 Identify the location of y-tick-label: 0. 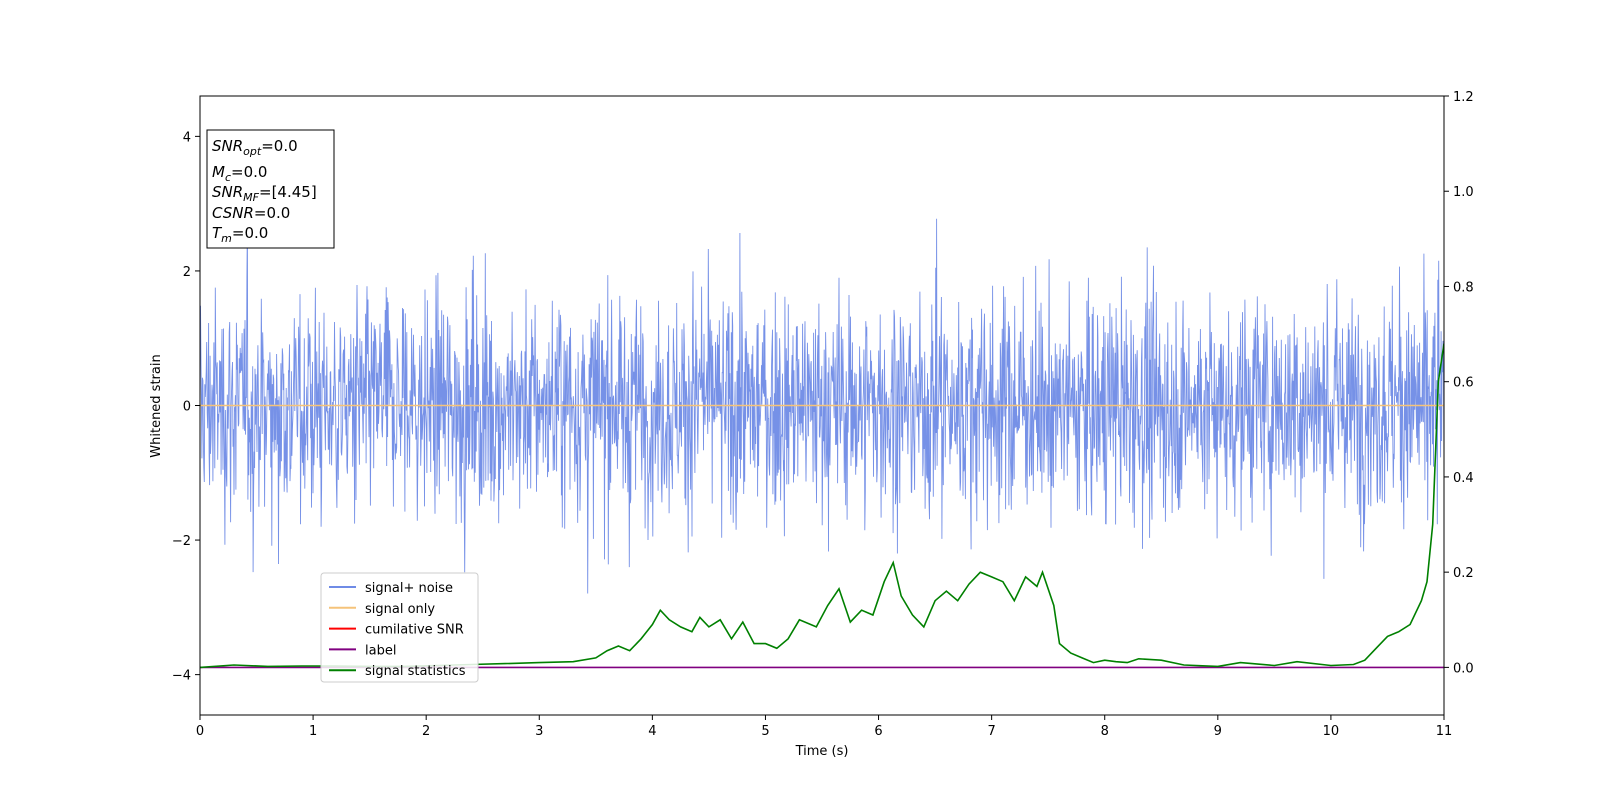
(187, 407).